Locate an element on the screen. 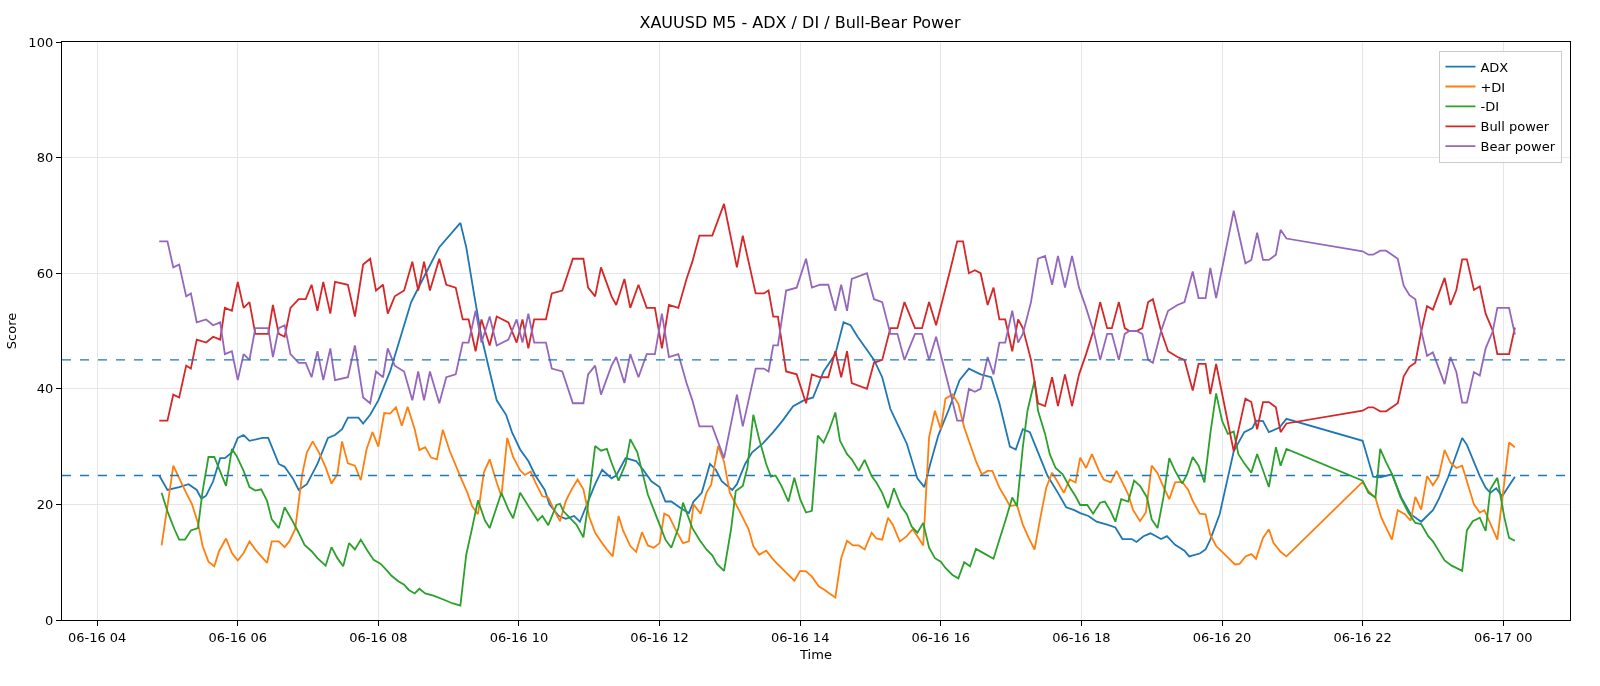 The image size is (1600, 686). x-tick-label: 06-16 20 is located at coordinates (1222, 637).